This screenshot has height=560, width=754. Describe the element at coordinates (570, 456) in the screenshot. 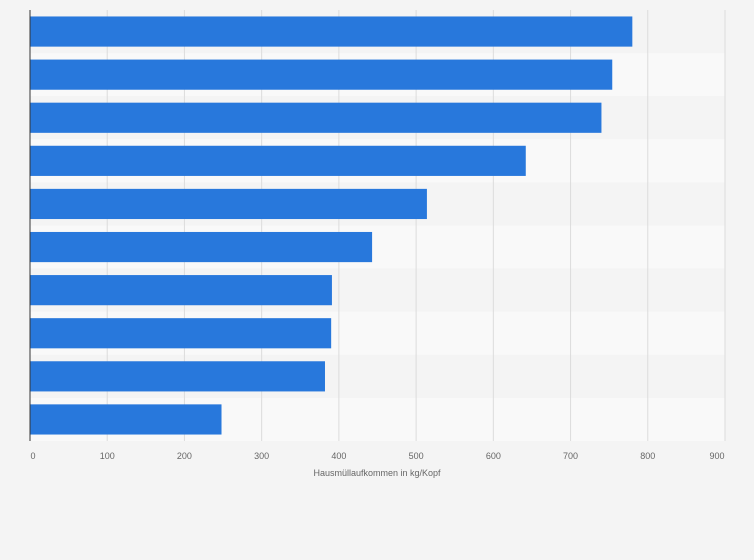

I see `x-tick-label: 700` at that location.